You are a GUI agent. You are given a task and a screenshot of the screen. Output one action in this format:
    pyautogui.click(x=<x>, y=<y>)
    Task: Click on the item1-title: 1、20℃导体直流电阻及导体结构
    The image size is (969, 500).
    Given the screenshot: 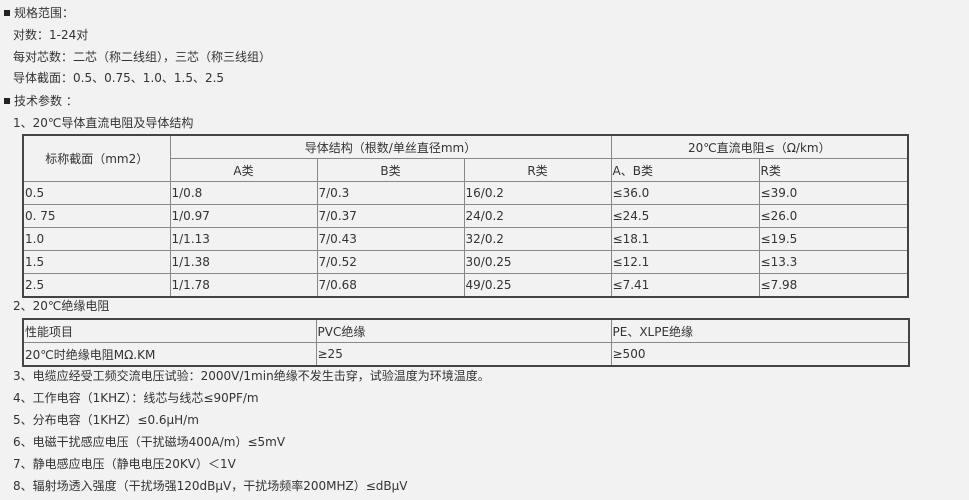 What is the action you would take?
    pyautogui.click(x=103, y=123)
    